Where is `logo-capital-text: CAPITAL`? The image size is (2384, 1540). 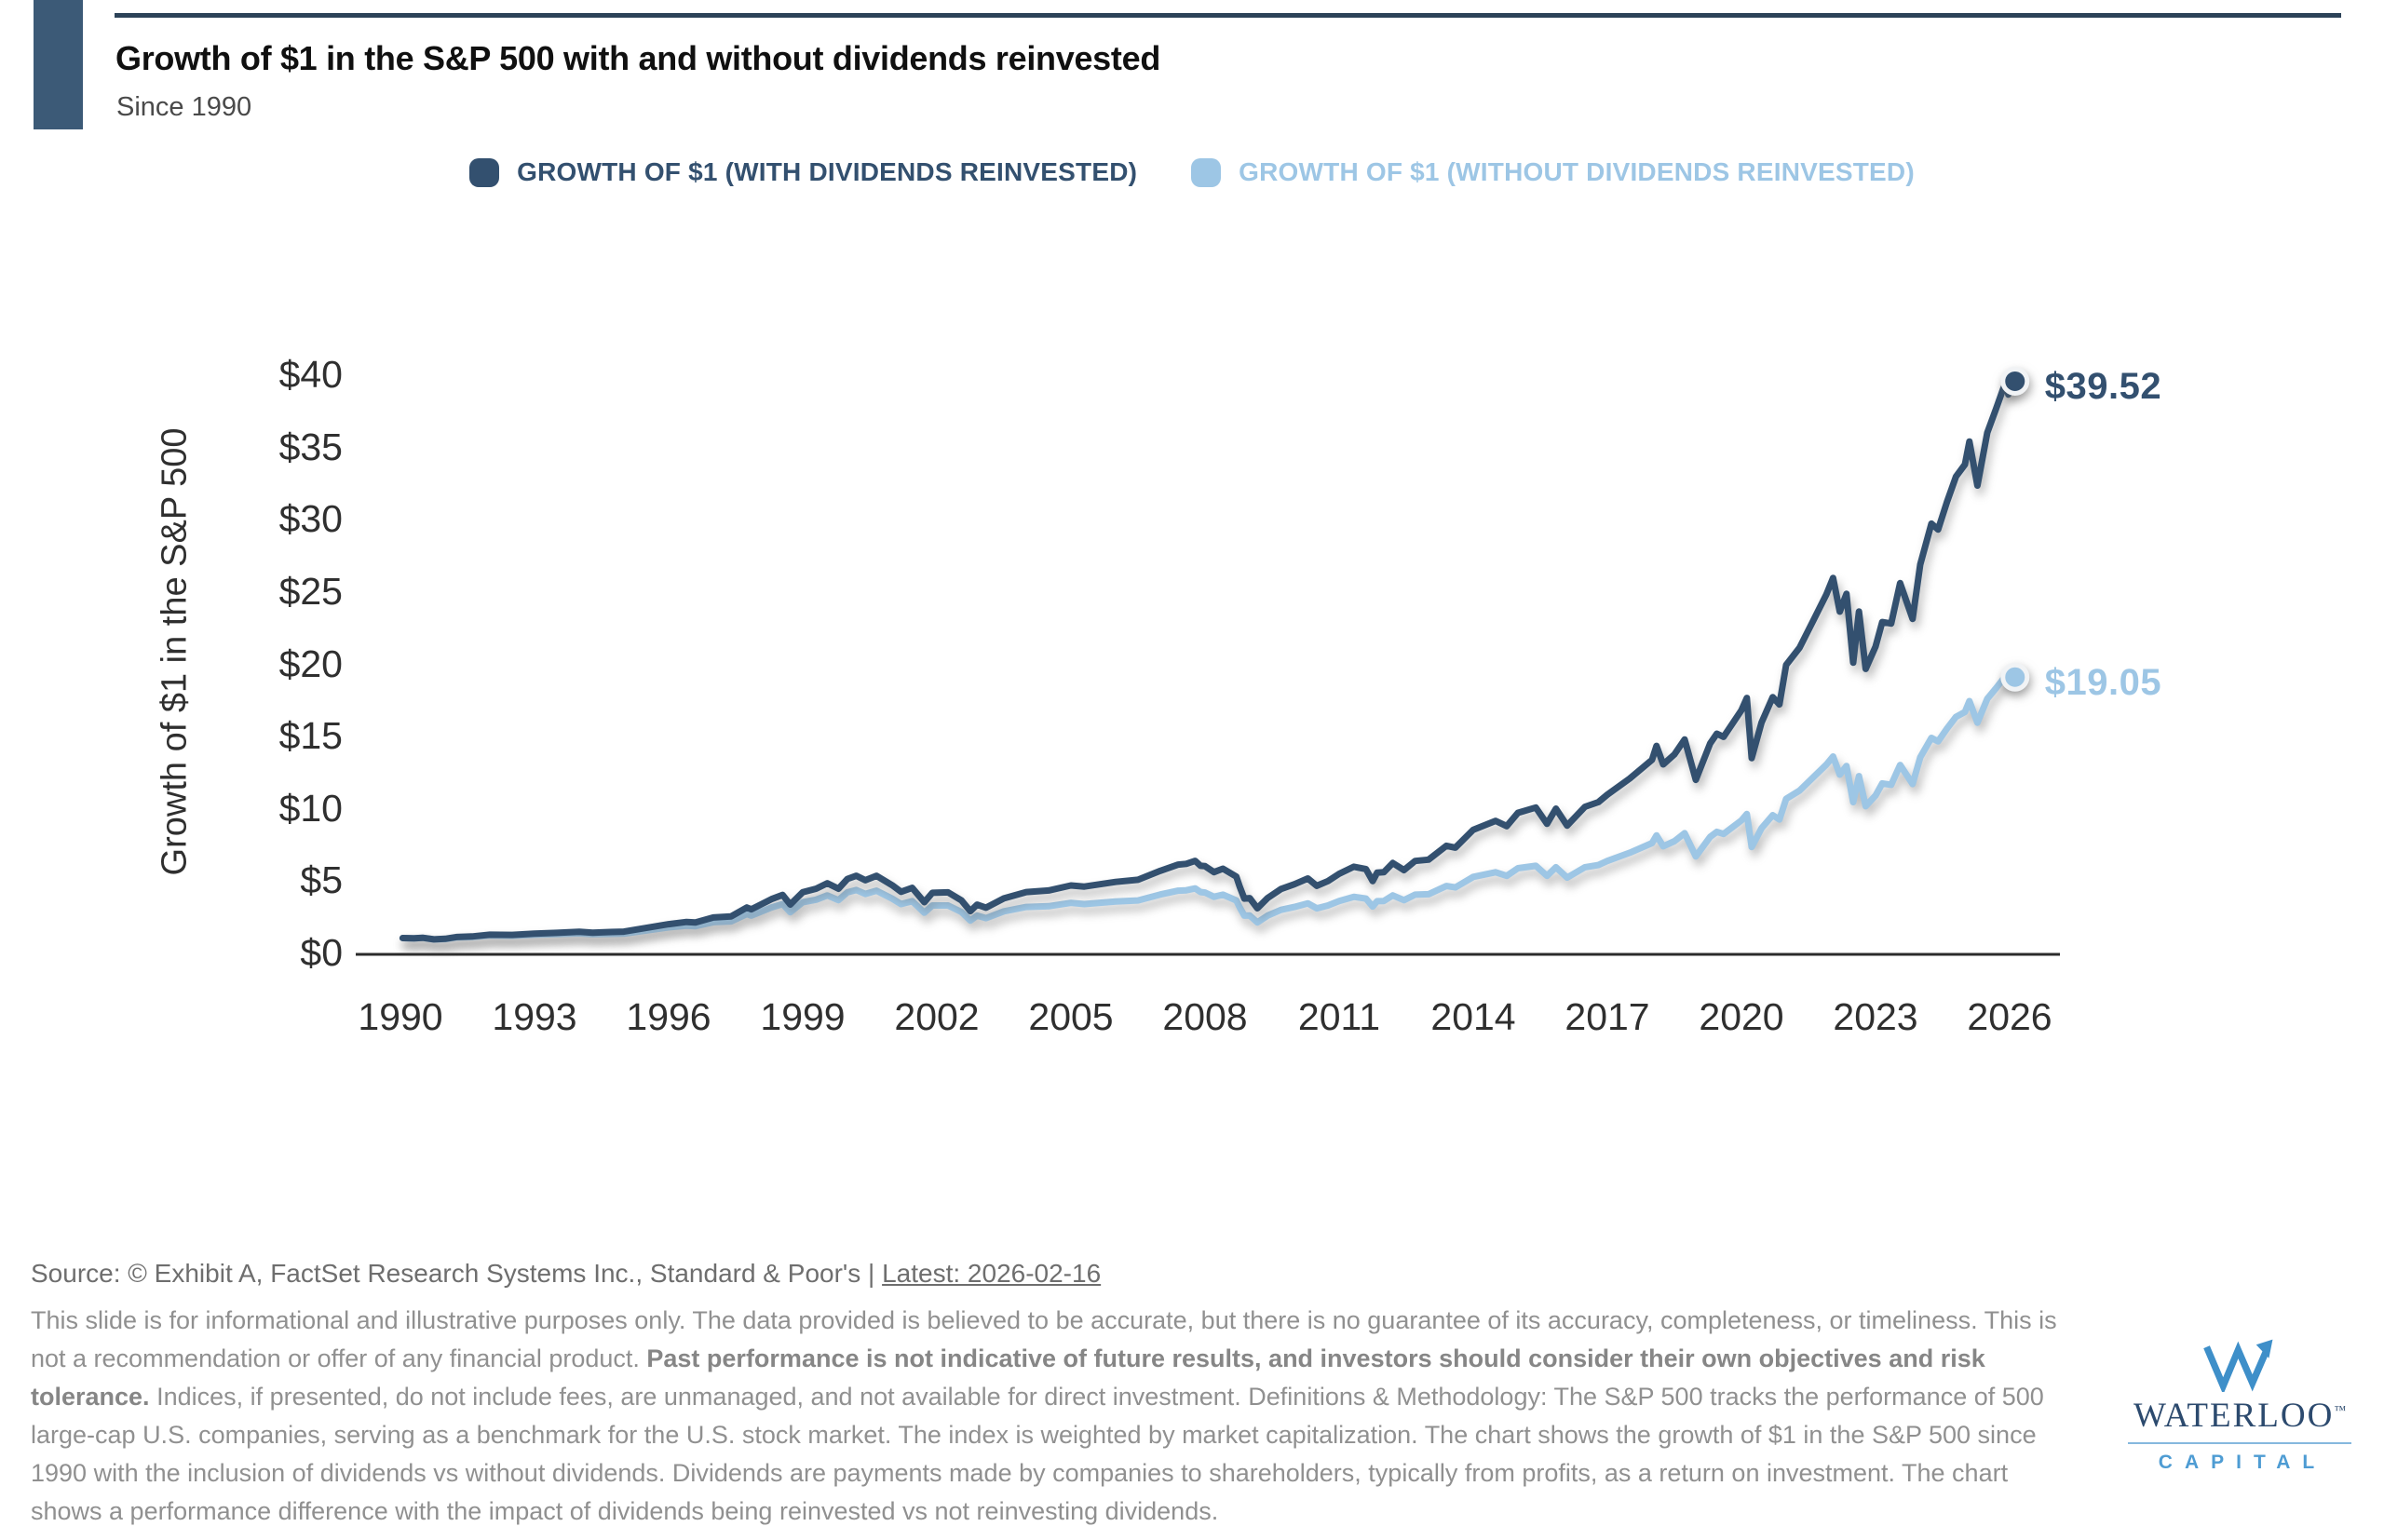 logo-capital-text: CAPITAL is located at coordinates (2242, 1463).